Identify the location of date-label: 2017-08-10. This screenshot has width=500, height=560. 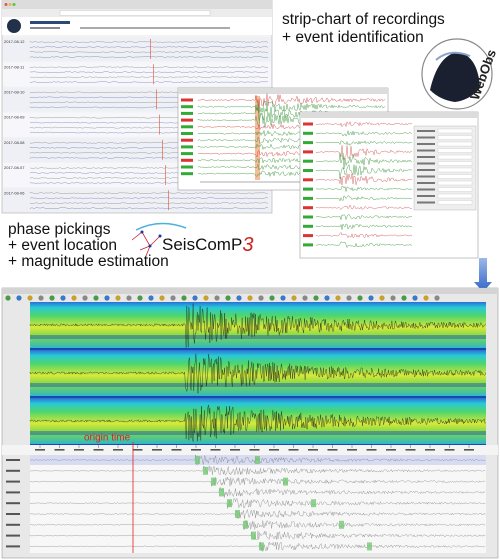
(14, 91).